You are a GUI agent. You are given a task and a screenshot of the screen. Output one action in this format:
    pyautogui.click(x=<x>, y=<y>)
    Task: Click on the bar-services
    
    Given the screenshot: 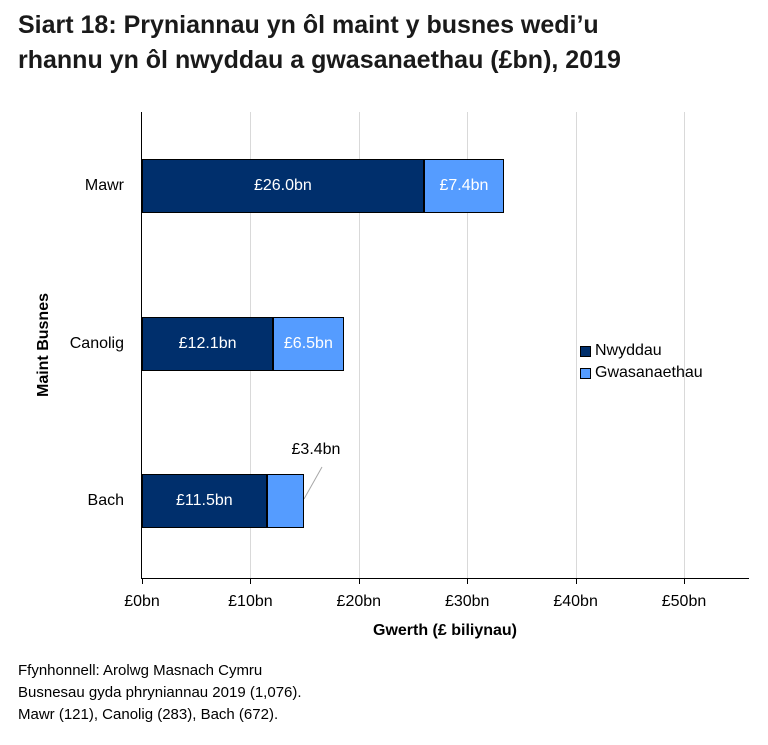 What is the action you would take?
    pyautogui.click(x=285, y=501)
    